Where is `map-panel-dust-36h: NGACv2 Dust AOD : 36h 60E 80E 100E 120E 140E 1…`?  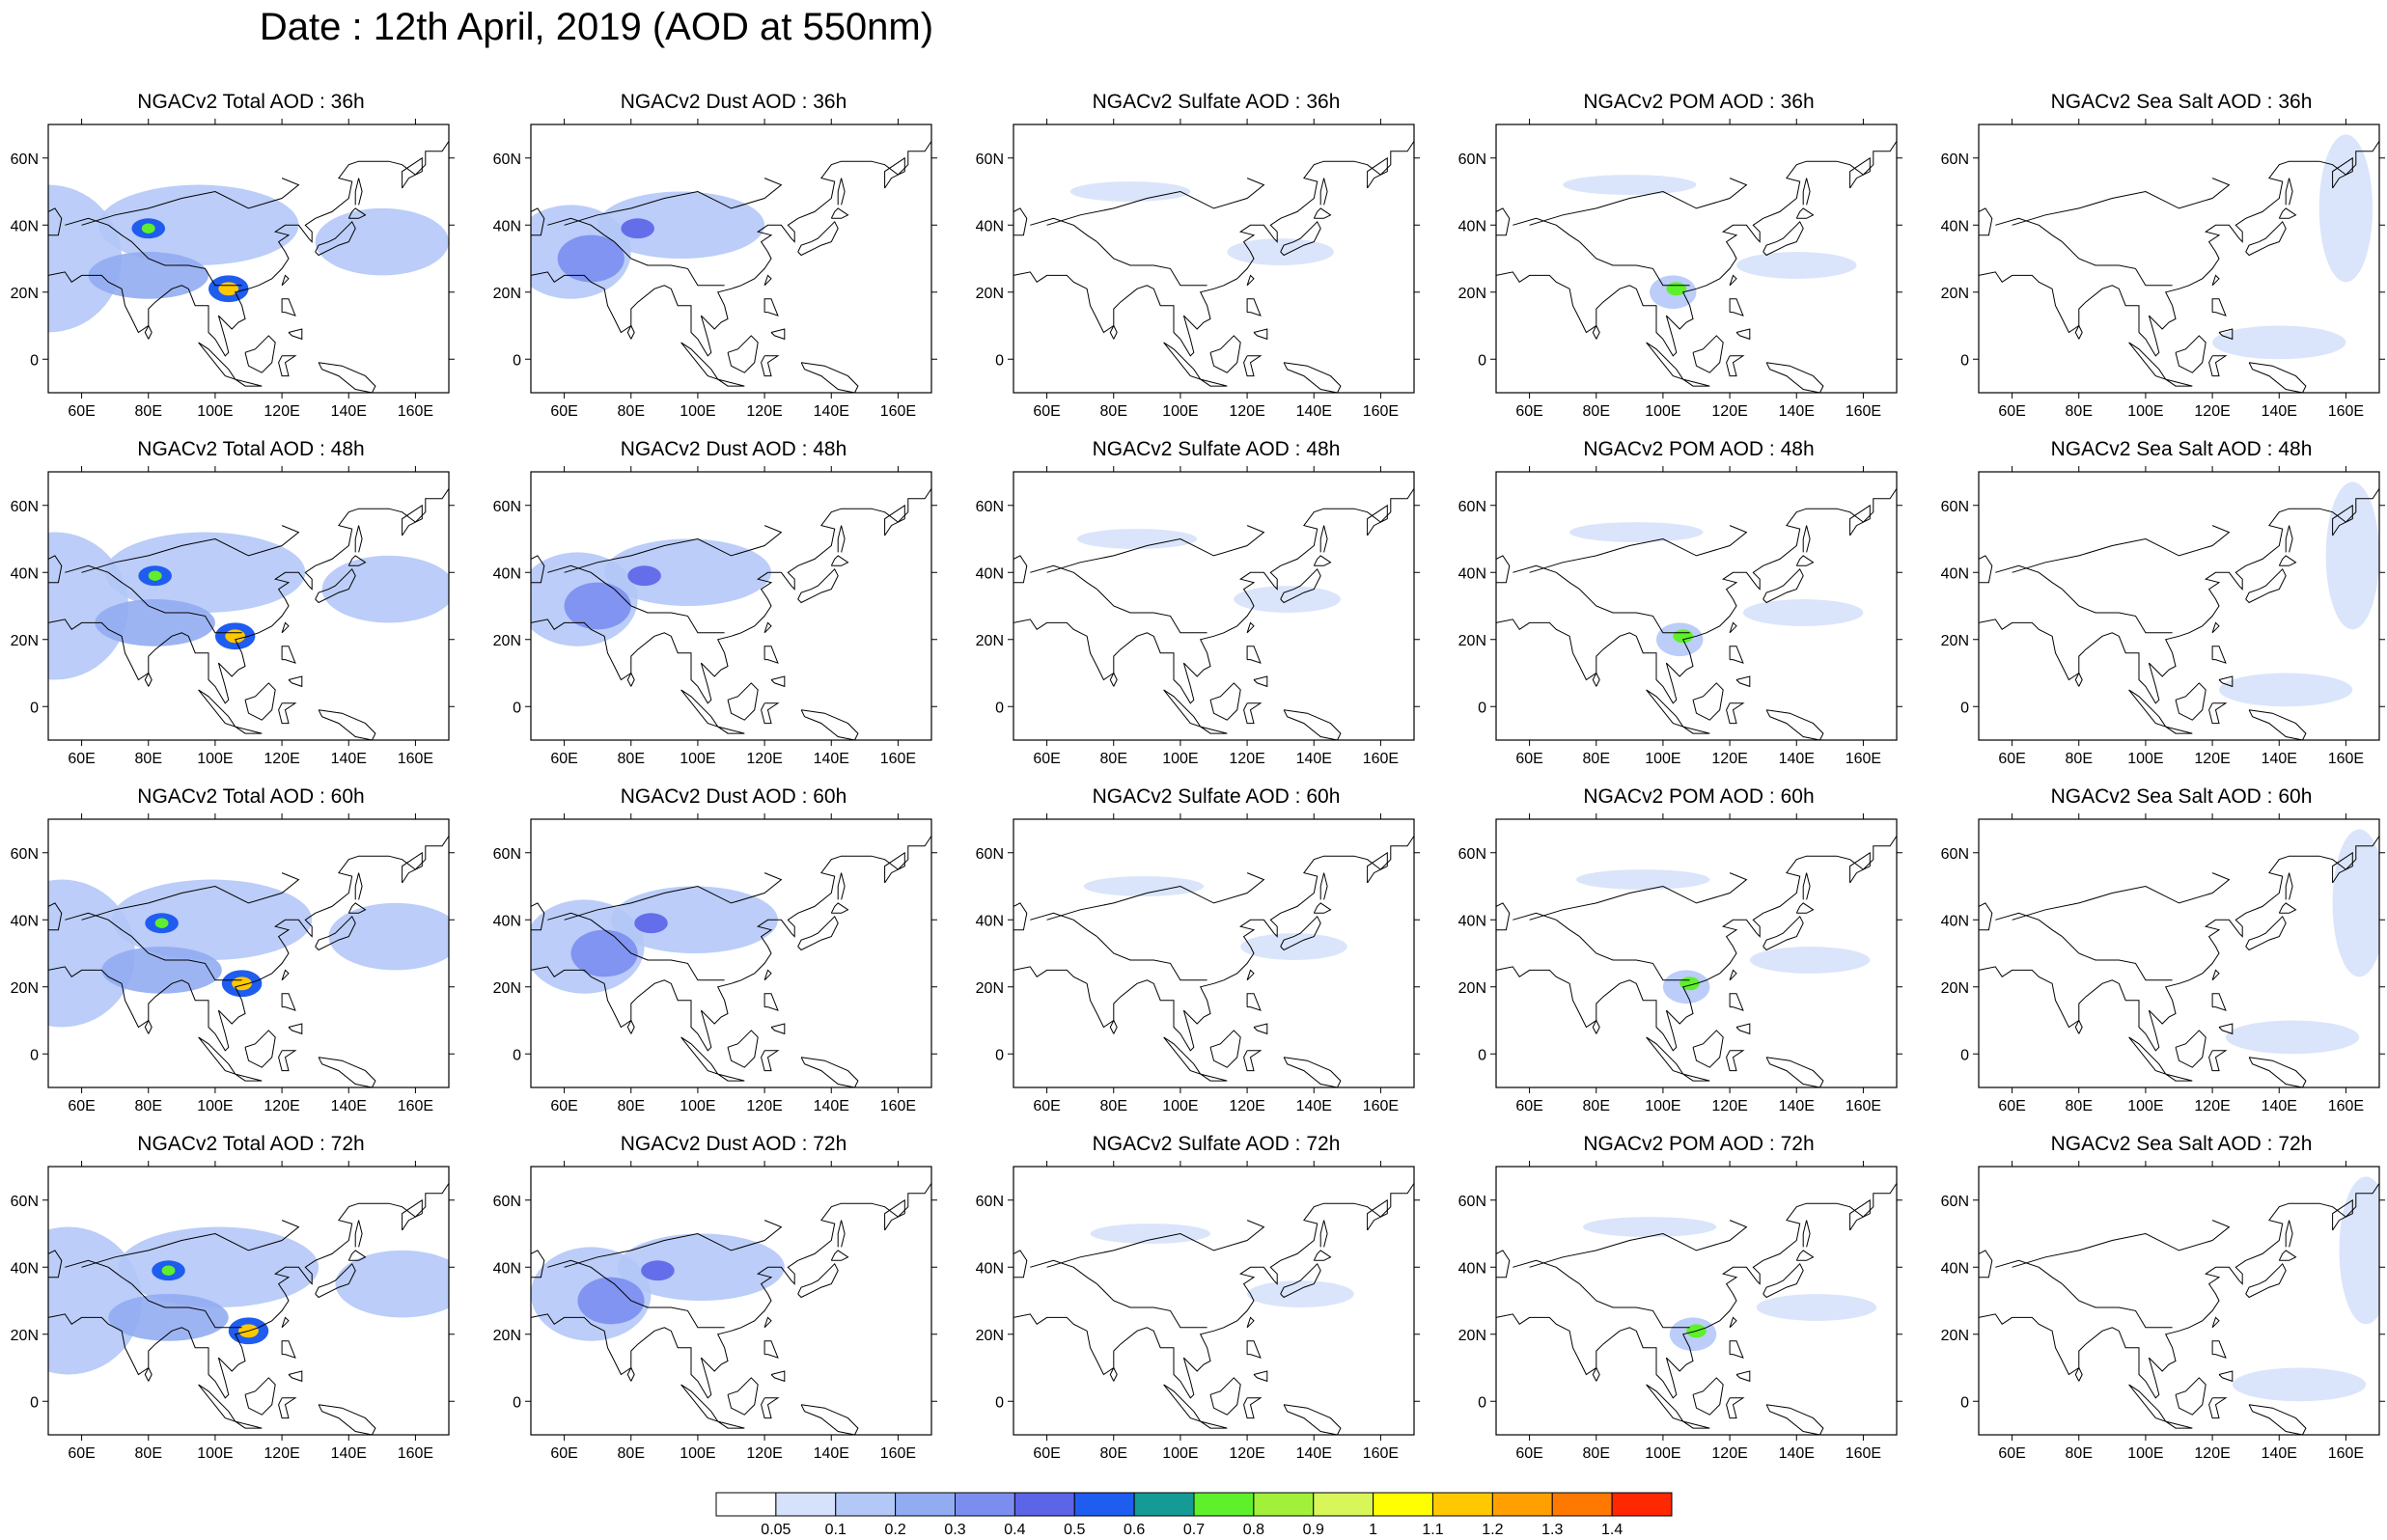 map-panel-dust-36h: NGACv2 Dust AOD : 36h 60E 80E 100E 120E 140E 1… is located at coordinates (715, 256).